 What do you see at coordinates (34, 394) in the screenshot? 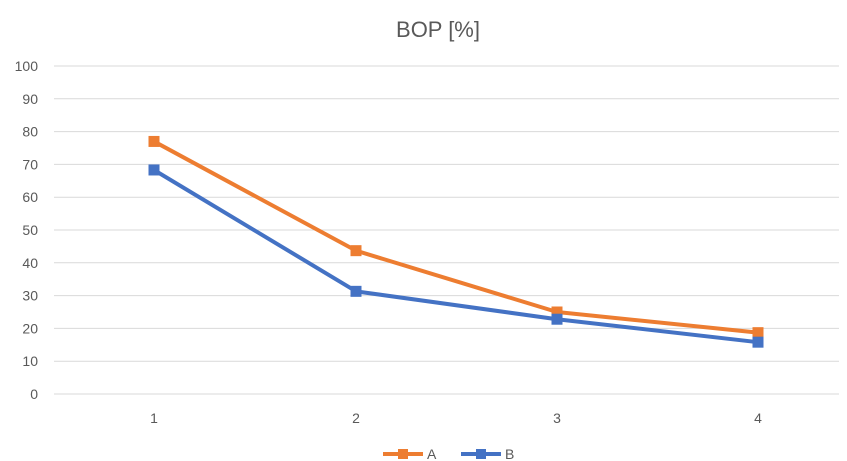
I see `y-tick-label: 0` at bounding box center [34, 394].